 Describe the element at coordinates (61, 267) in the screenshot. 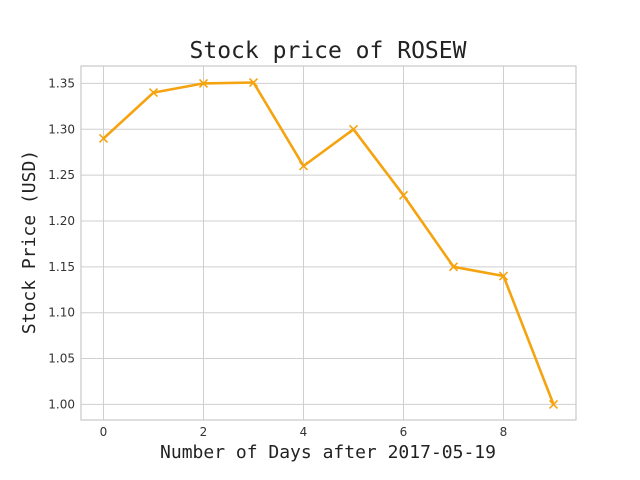

I see `y-tick-label: 1.15` at that location.